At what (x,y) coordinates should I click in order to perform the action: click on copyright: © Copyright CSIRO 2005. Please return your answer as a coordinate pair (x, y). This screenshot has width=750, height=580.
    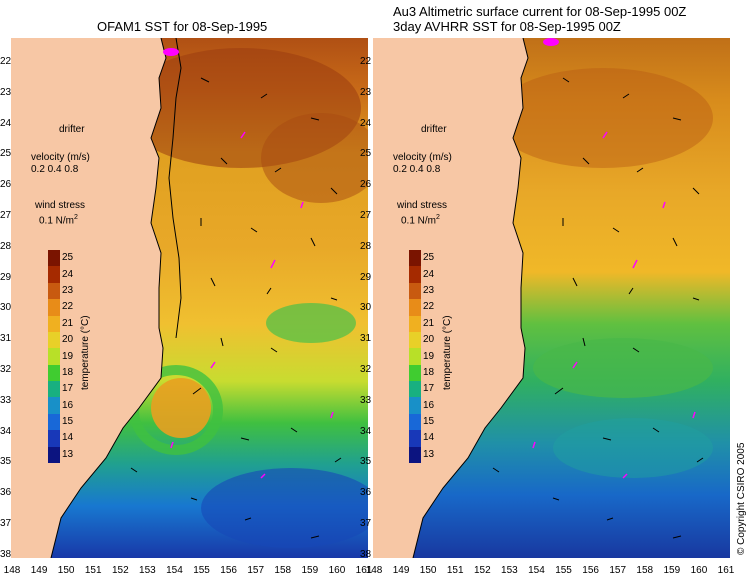
    Looking at the image, I should click on (741, 498).